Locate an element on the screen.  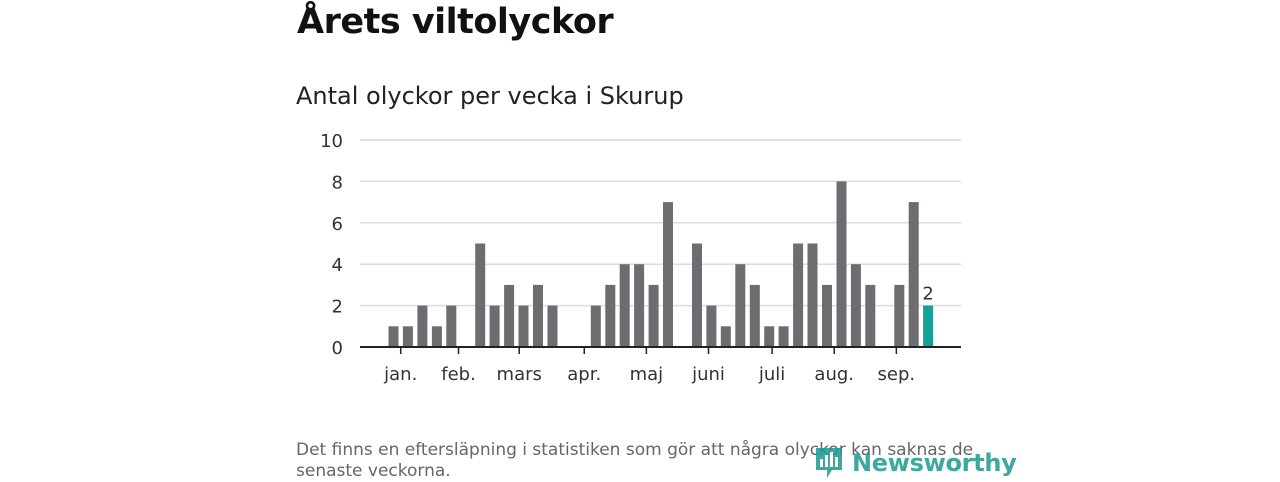
x-tick-label: maj is located at coordinates (647, 374).